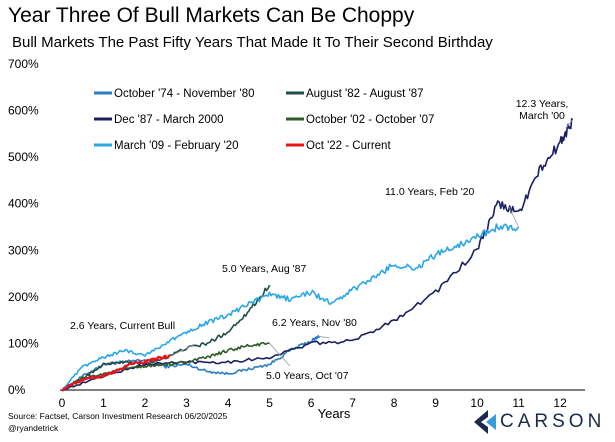 This screenshot has height=442, width=615. Describe the element at coordinates (307, 376) in the screenshot. I see `annotation-label: 5.0 Years, Oct '07` at that location.